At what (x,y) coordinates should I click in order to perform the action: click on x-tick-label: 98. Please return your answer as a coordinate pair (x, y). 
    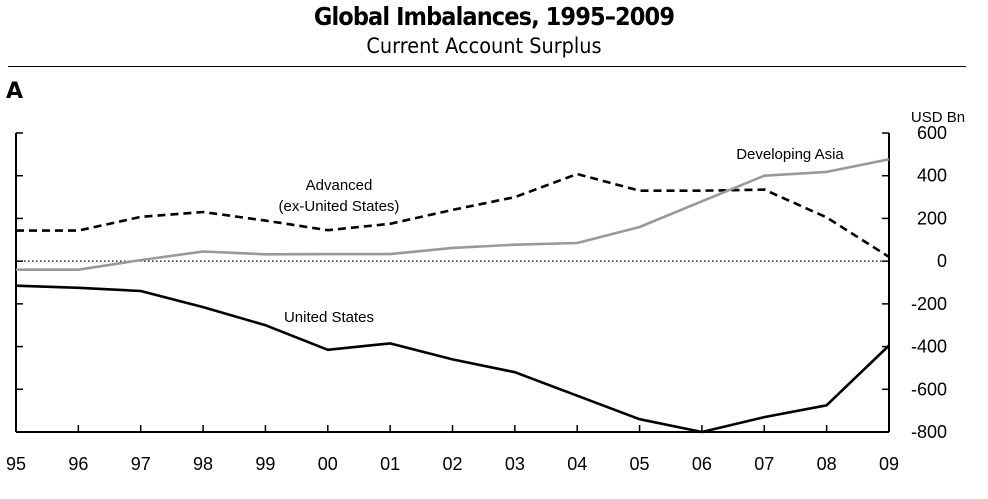
    Looking at the image, I should click on (203, 464).